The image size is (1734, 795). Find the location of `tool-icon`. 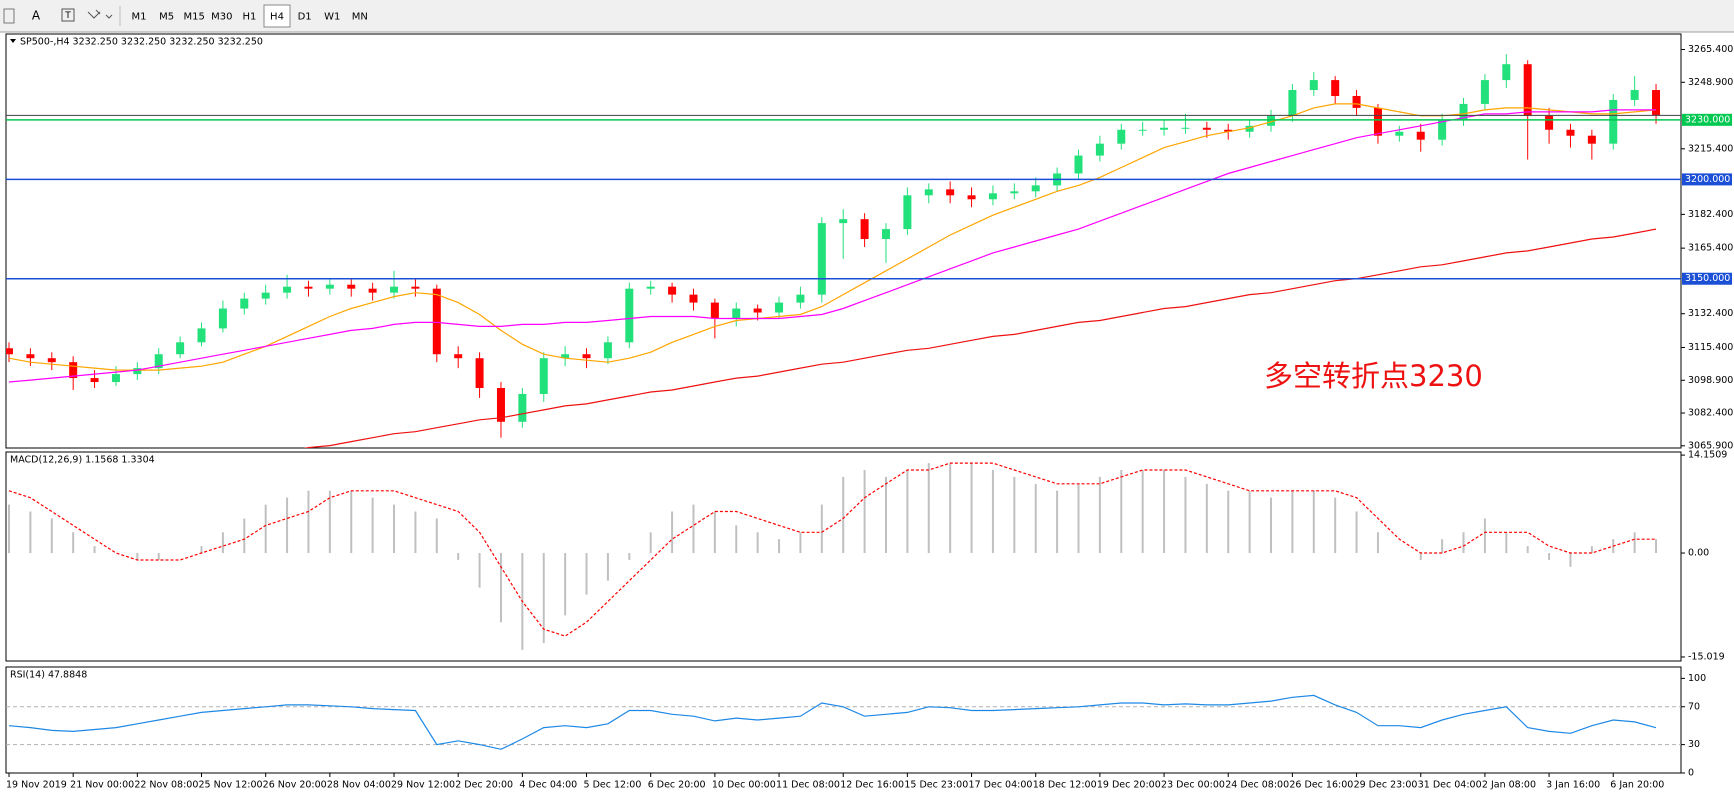

tool-icon is located at coordinates (9, 16).